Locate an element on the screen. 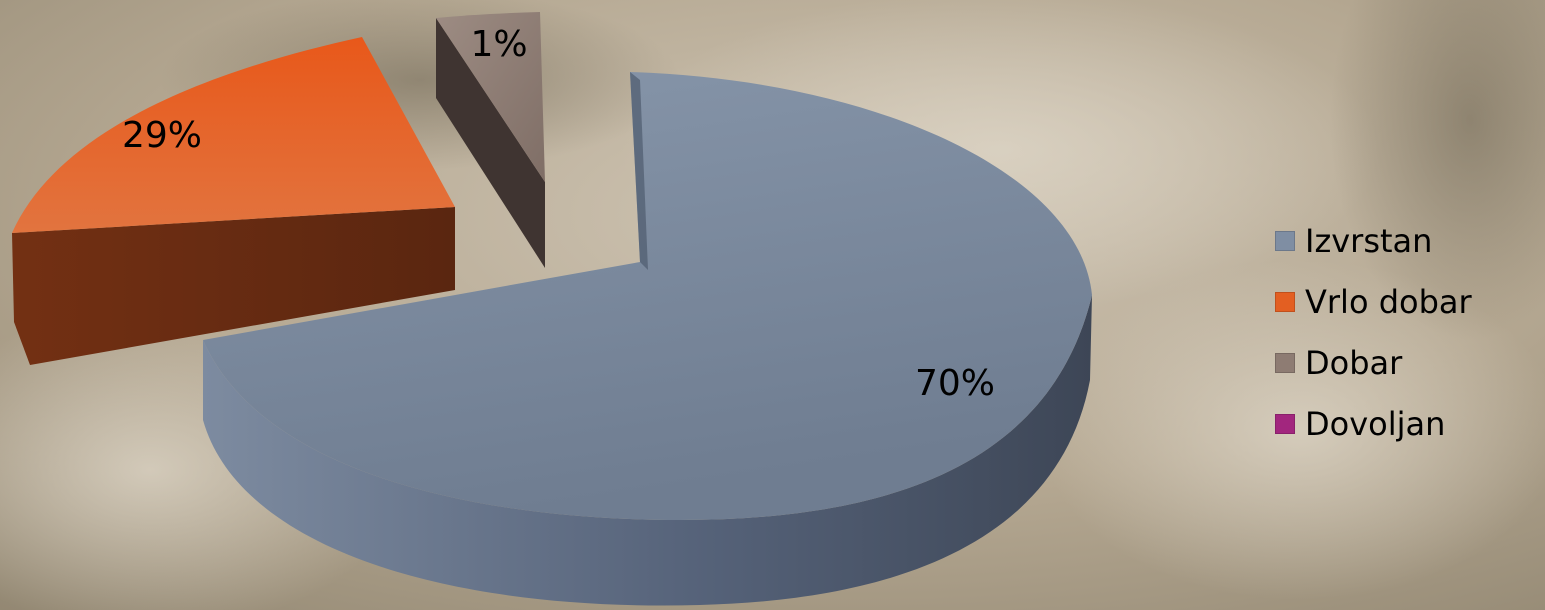 This screenshot has height=610, width=1545. slice-dobar is located at coordinates (490, 140).